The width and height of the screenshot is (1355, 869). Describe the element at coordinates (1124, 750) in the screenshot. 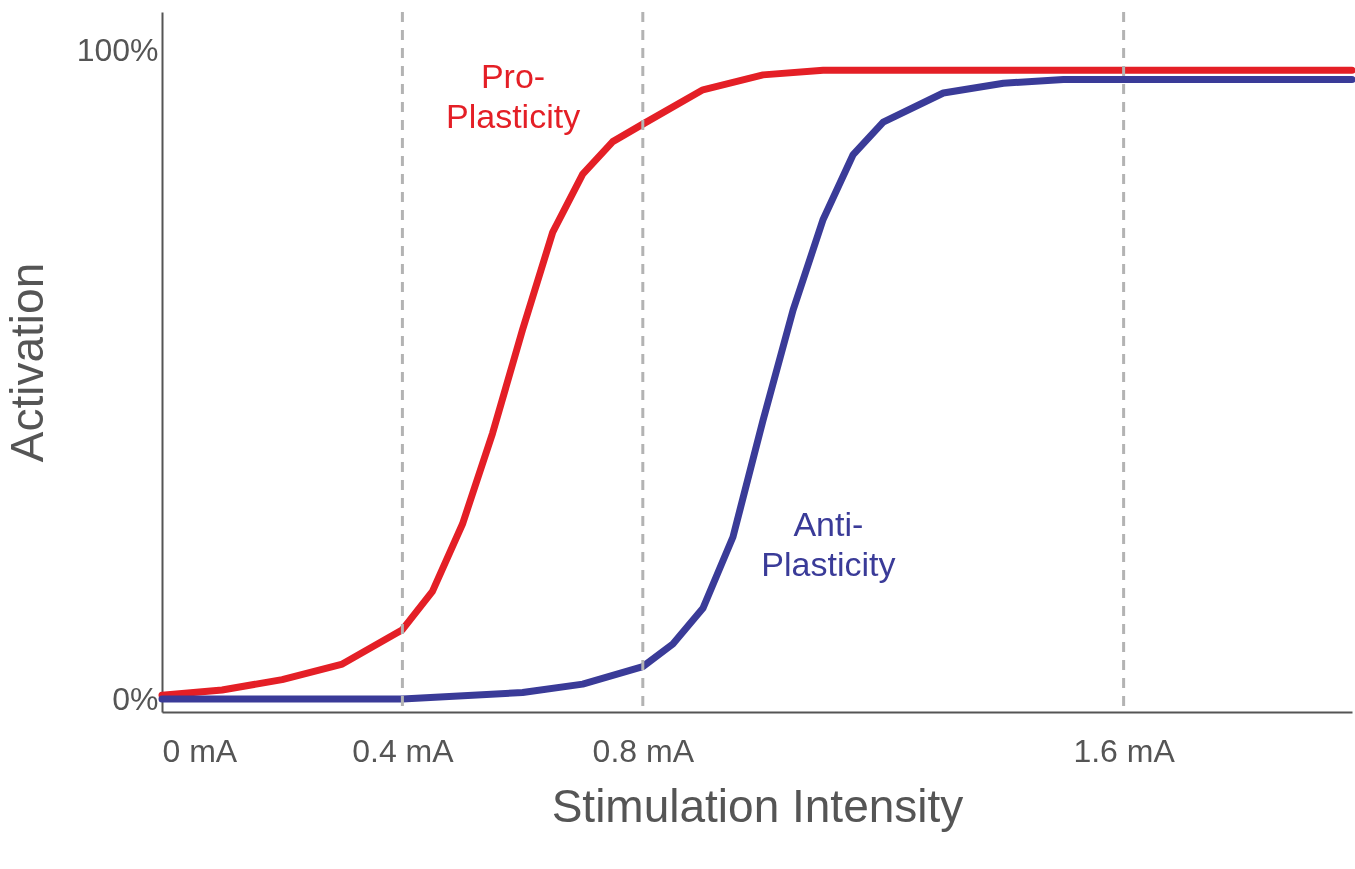

I see `x-tick-label: 1.6 mA` at that location.